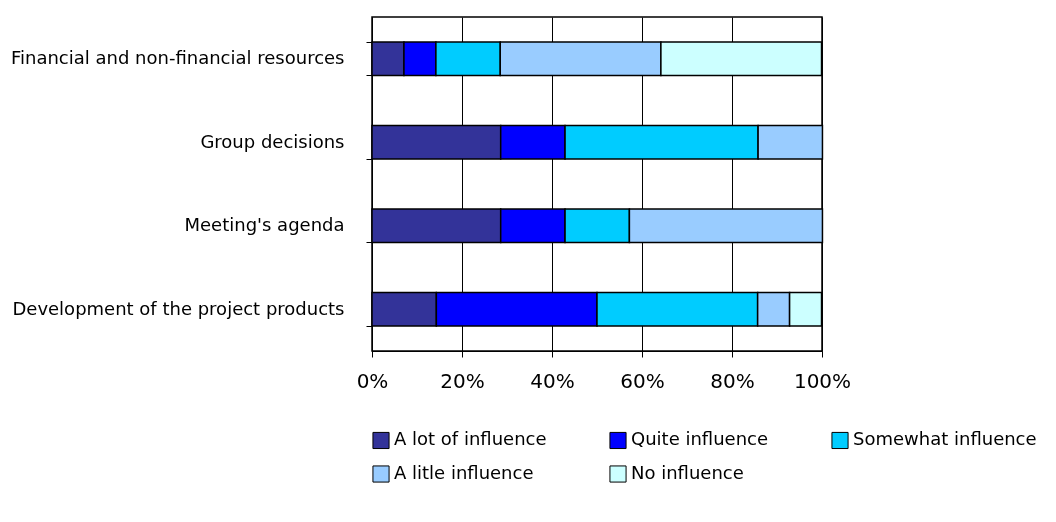 The height and width of the screenshot is (522, 1056). Describe the element at coordinates (470, 439) in the screenshot. I see `legend-label: A lot of influence` at that location.